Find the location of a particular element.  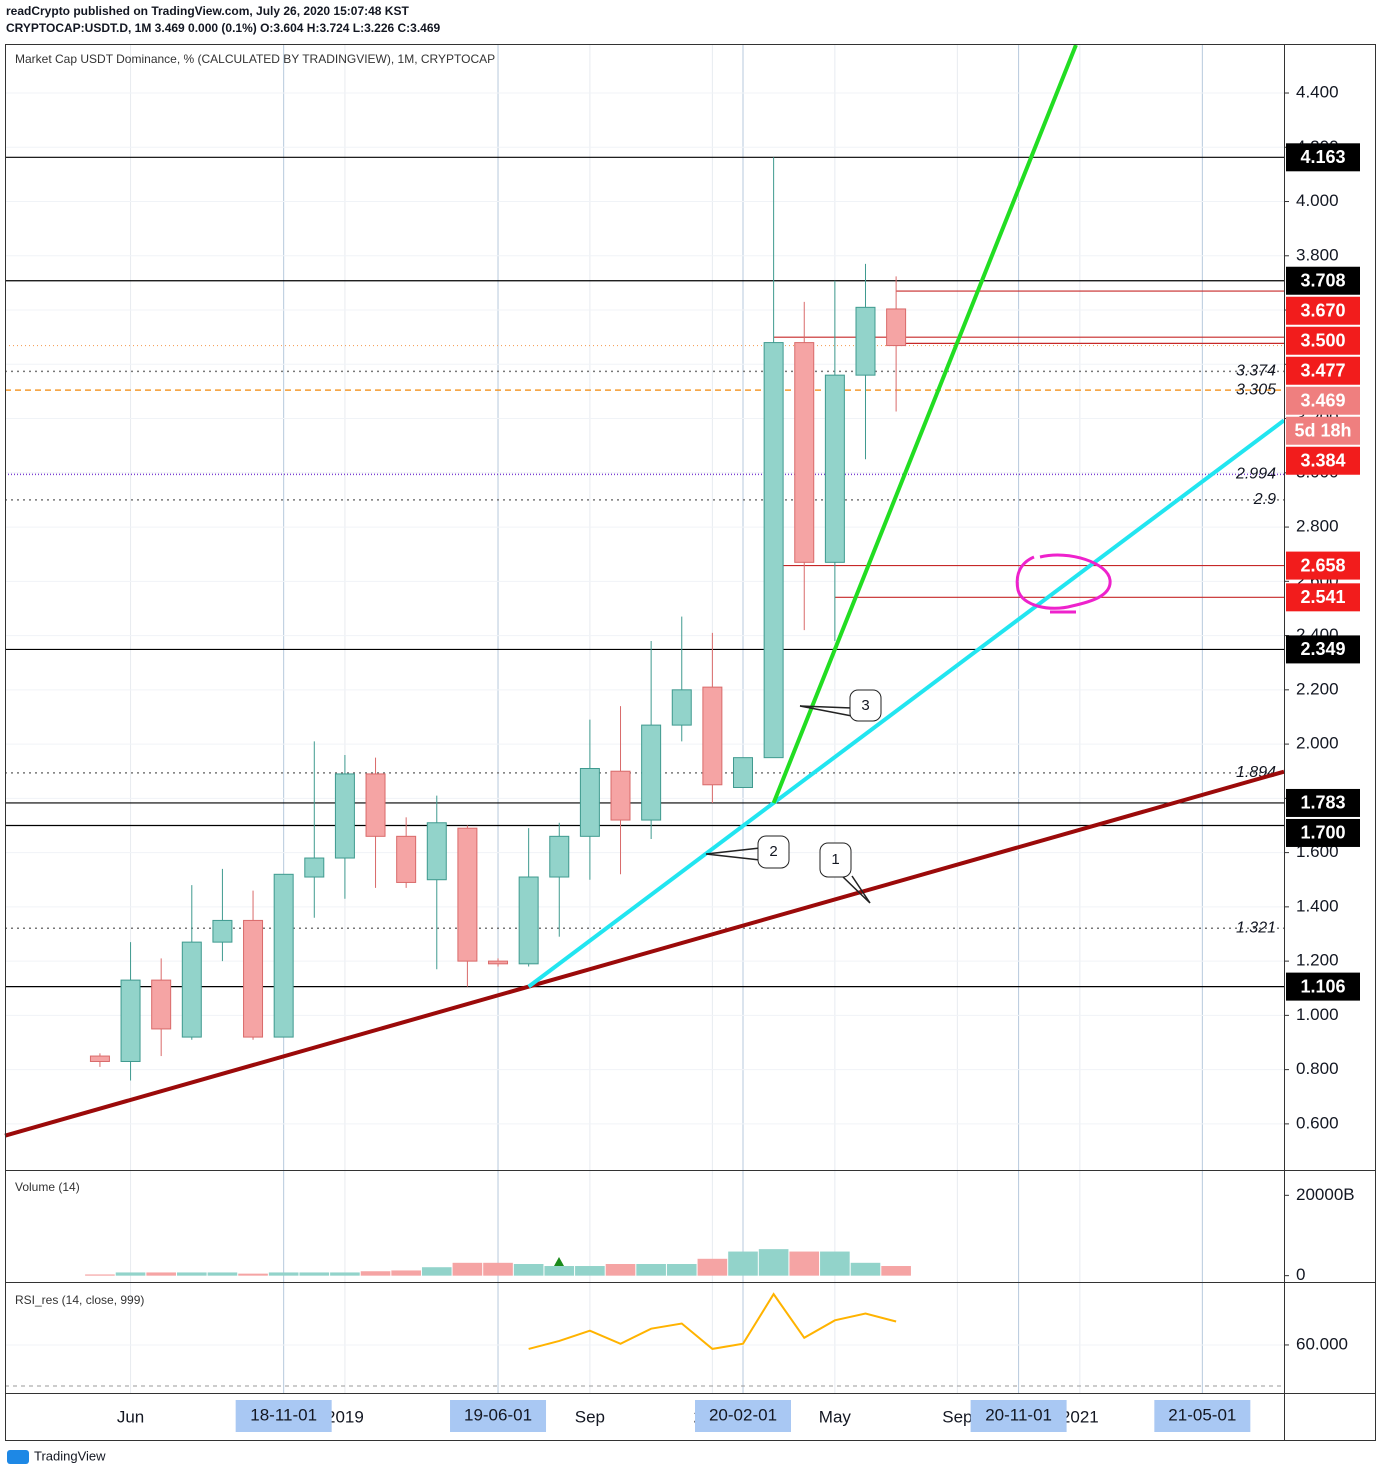

y-tick-label: 60.000 is located at coordinates (1322, 1343).